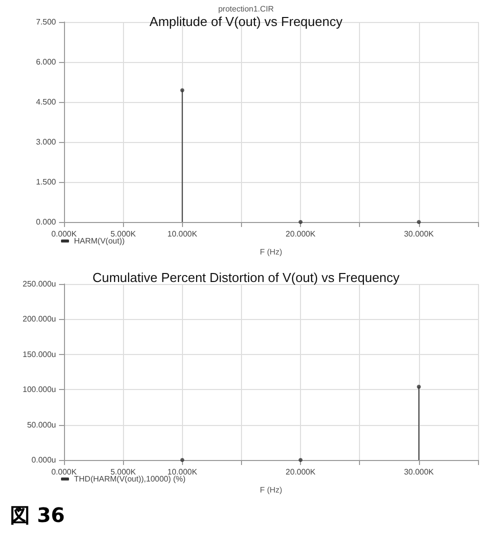 The image size is (492, 544). What do you see at coordinates (100, 241) in the screenshot?
I see `legend-label: HARM(V(out))` at bounding box center [100, 241].